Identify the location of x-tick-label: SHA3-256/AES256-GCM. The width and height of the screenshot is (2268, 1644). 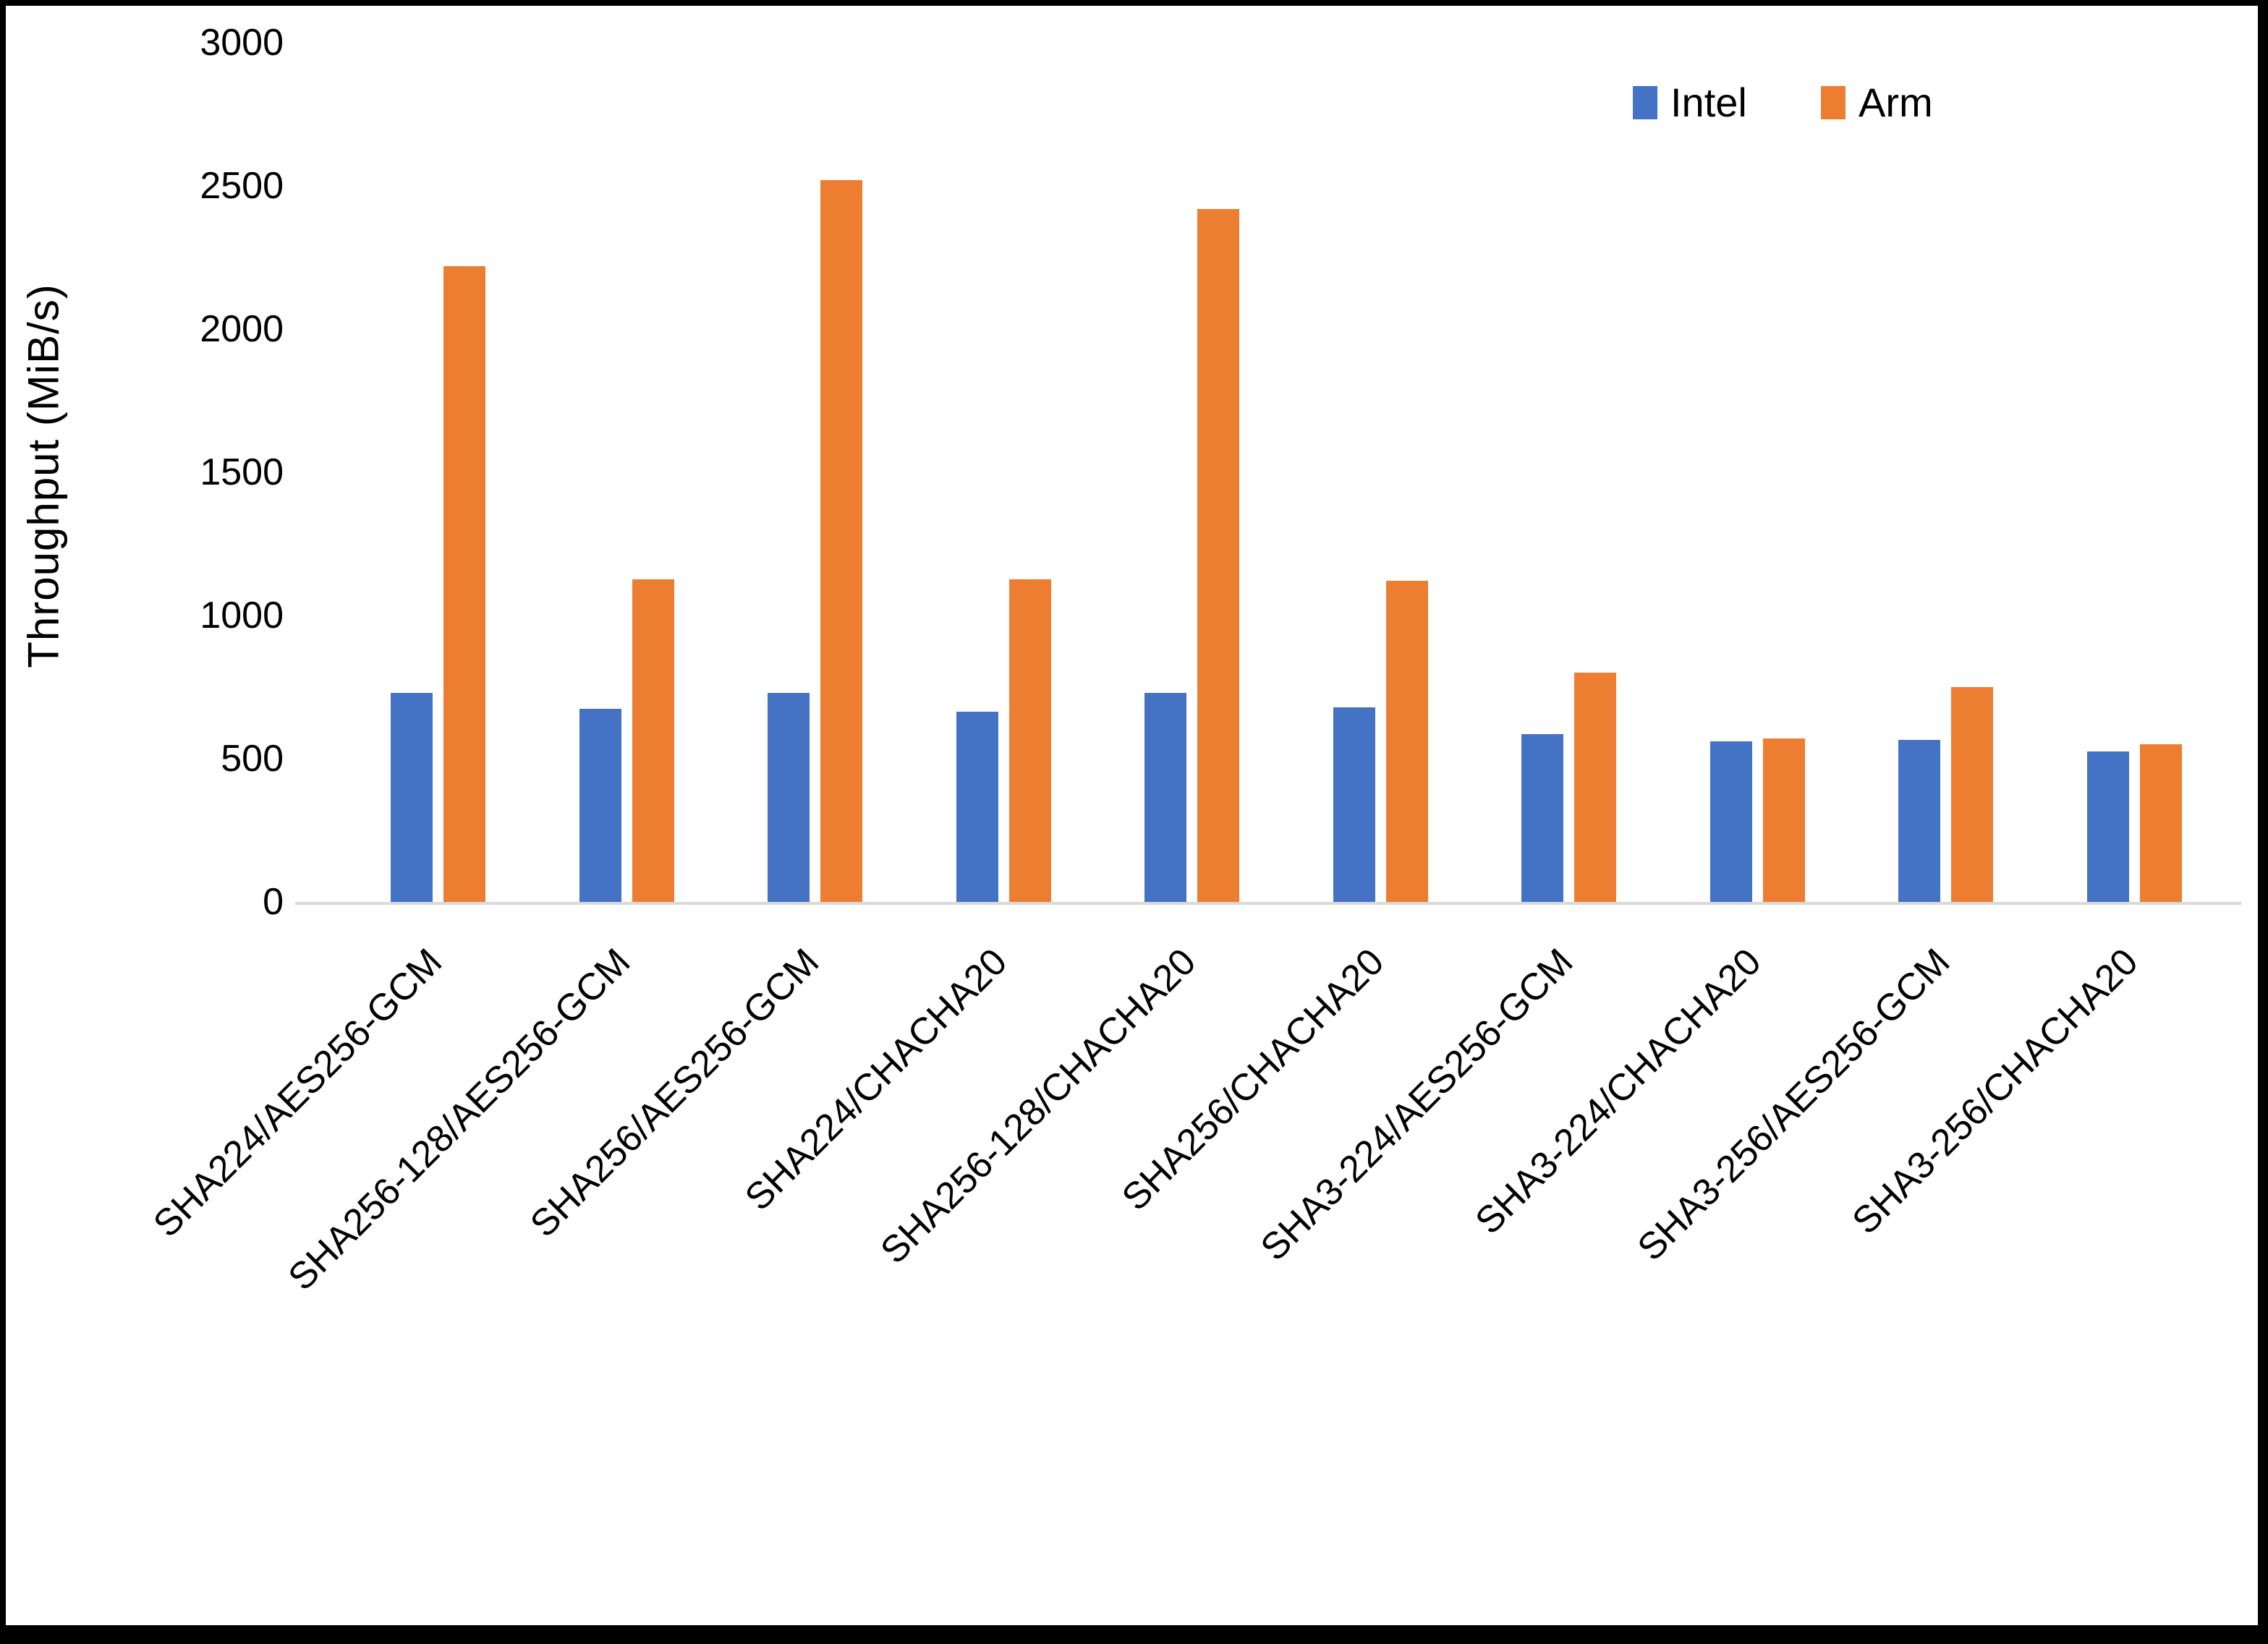
(1793, 1104).